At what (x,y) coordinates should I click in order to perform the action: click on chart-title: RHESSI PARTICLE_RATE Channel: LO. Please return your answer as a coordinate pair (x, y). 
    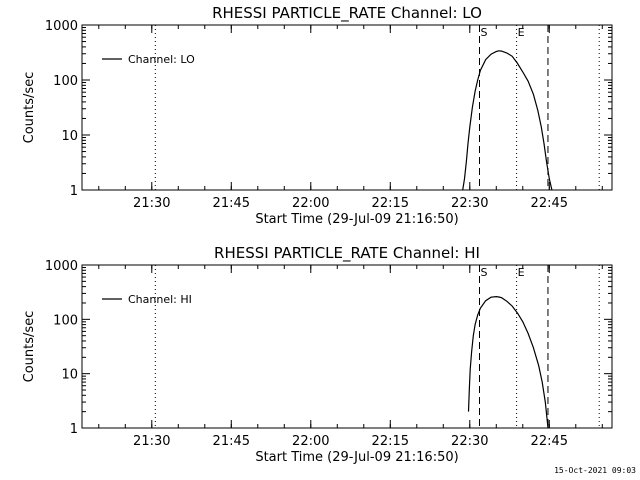
    Looking at the image, I should click on (347, 13).